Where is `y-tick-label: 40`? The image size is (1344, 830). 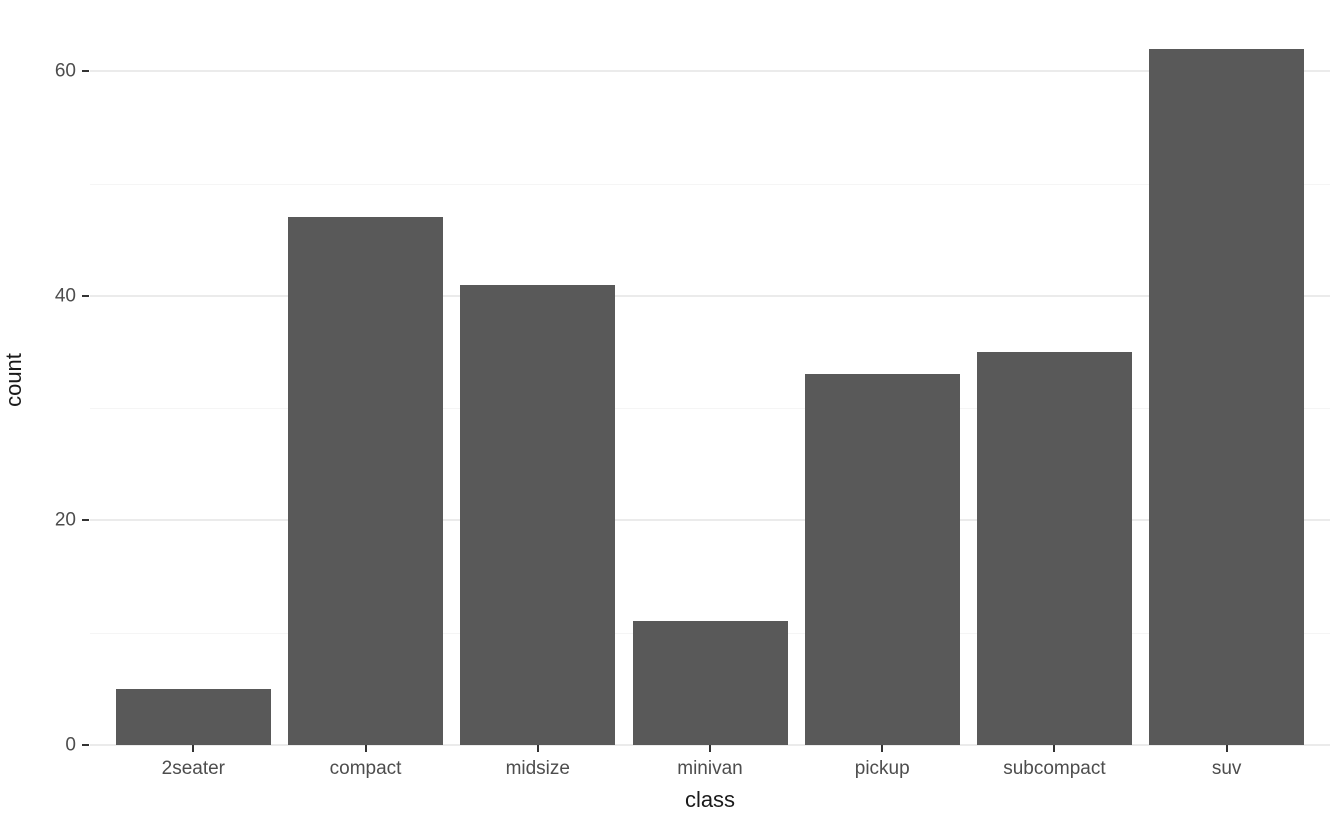 y-tick-label: 40 is located at coordinates (65, 296).